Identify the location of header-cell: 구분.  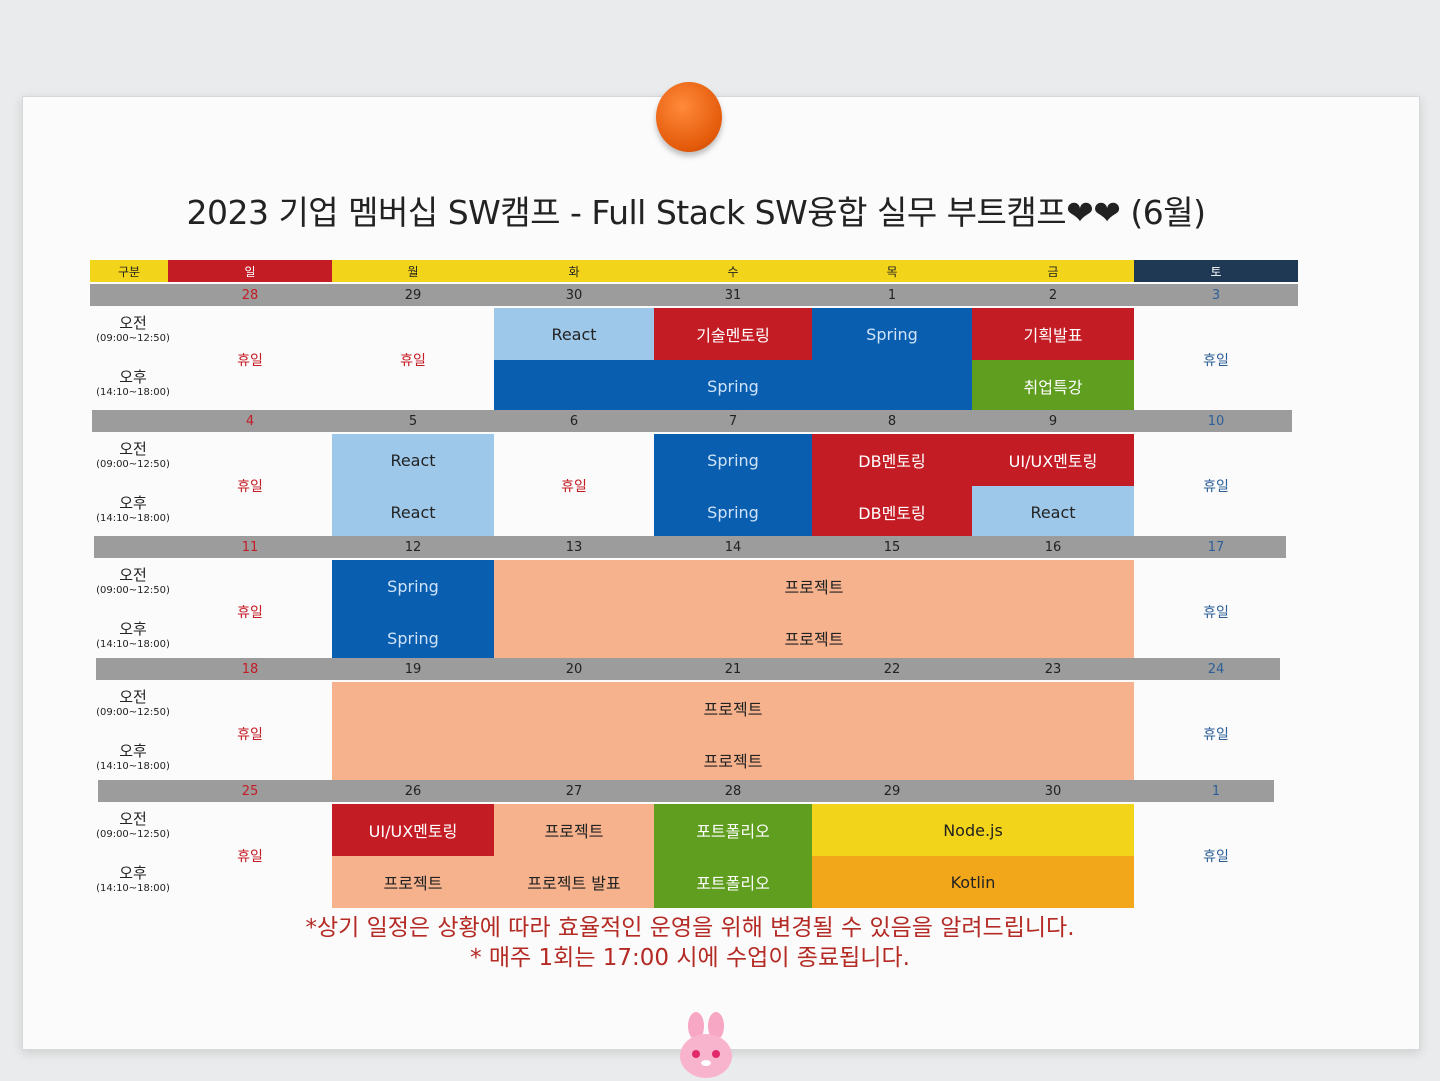
(129, 271).